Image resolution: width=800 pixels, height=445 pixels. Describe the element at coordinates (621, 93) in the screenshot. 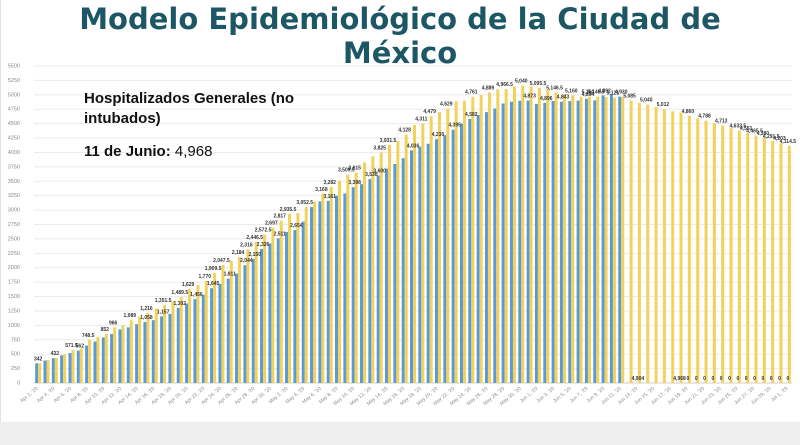

I see `data-label: 4,930` at that location.